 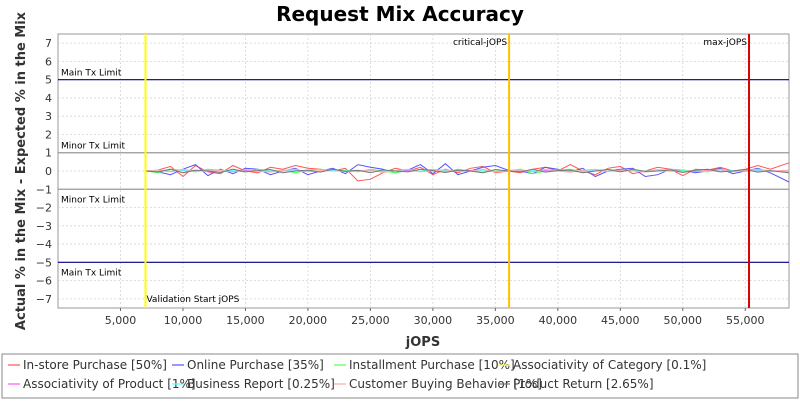 I want to click on x-tick-label: 50,000, so click(x=683, y=320).